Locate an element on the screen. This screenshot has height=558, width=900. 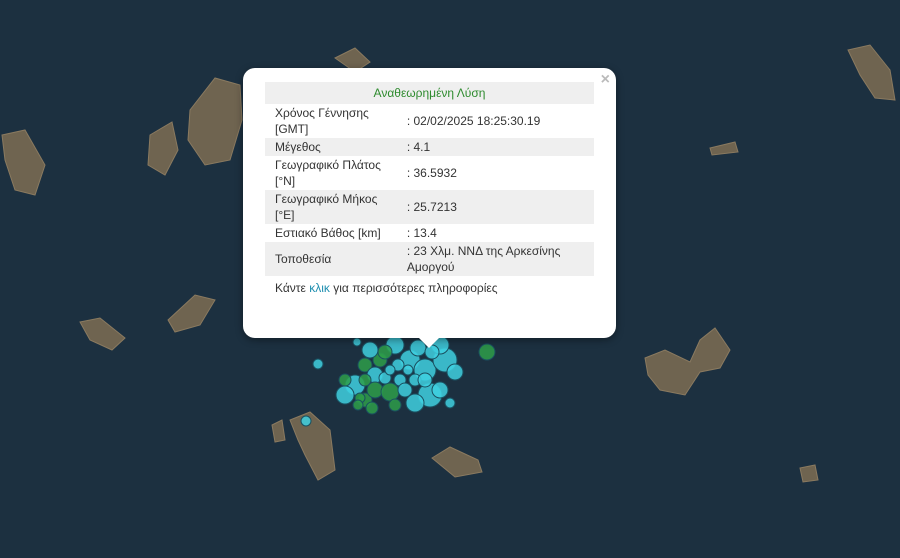
island-top is located at coordinates (352, 60).